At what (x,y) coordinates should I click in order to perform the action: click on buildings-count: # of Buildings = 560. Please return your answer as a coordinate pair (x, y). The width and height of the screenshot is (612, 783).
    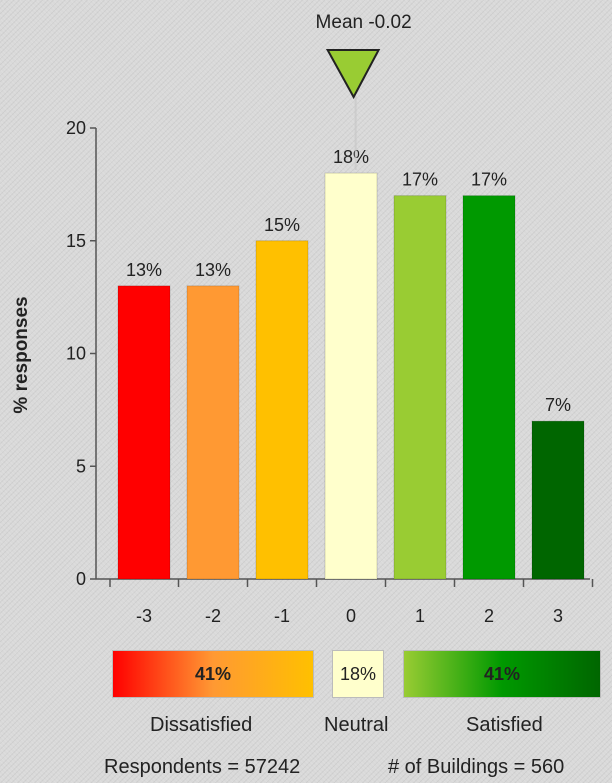
    Looking at the image, I should click on (476, 767).